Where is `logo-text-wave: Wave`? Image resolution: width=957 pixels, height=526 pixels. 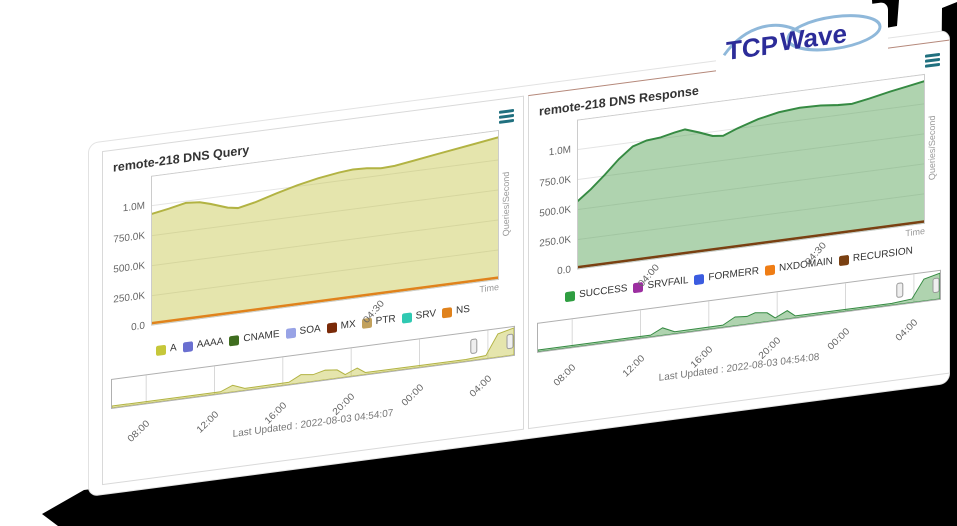
logo-text-wave: Wave is located at coordinates (813, 37).